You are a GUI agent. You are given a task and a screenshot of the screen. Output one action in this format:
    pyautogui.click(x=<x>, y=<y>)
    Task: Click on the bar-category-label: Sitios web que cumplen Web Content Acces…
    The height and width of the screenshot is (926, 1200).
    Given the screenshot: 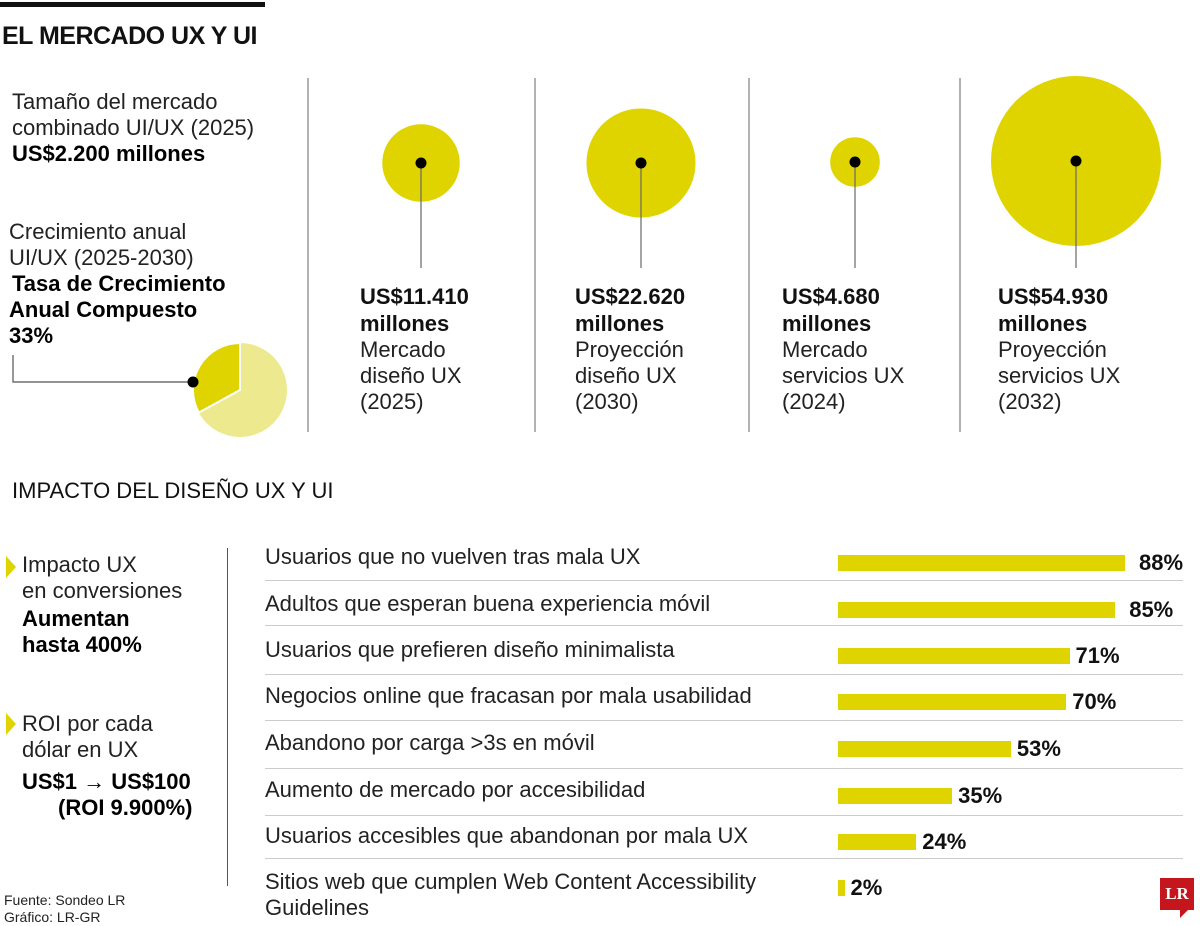 What is the action you would take?
    pyautogui.click(x=510, y=895)
    